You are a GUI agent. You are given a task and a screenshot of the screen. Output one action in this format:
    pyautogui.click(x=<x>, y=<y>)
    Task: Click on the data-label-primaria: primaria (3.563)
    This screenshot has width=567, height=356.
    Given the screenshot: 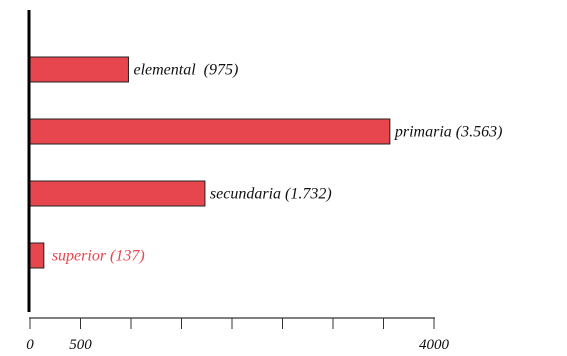 What is the action you would take?
    pyautogui.click(x=448, y=132)
    